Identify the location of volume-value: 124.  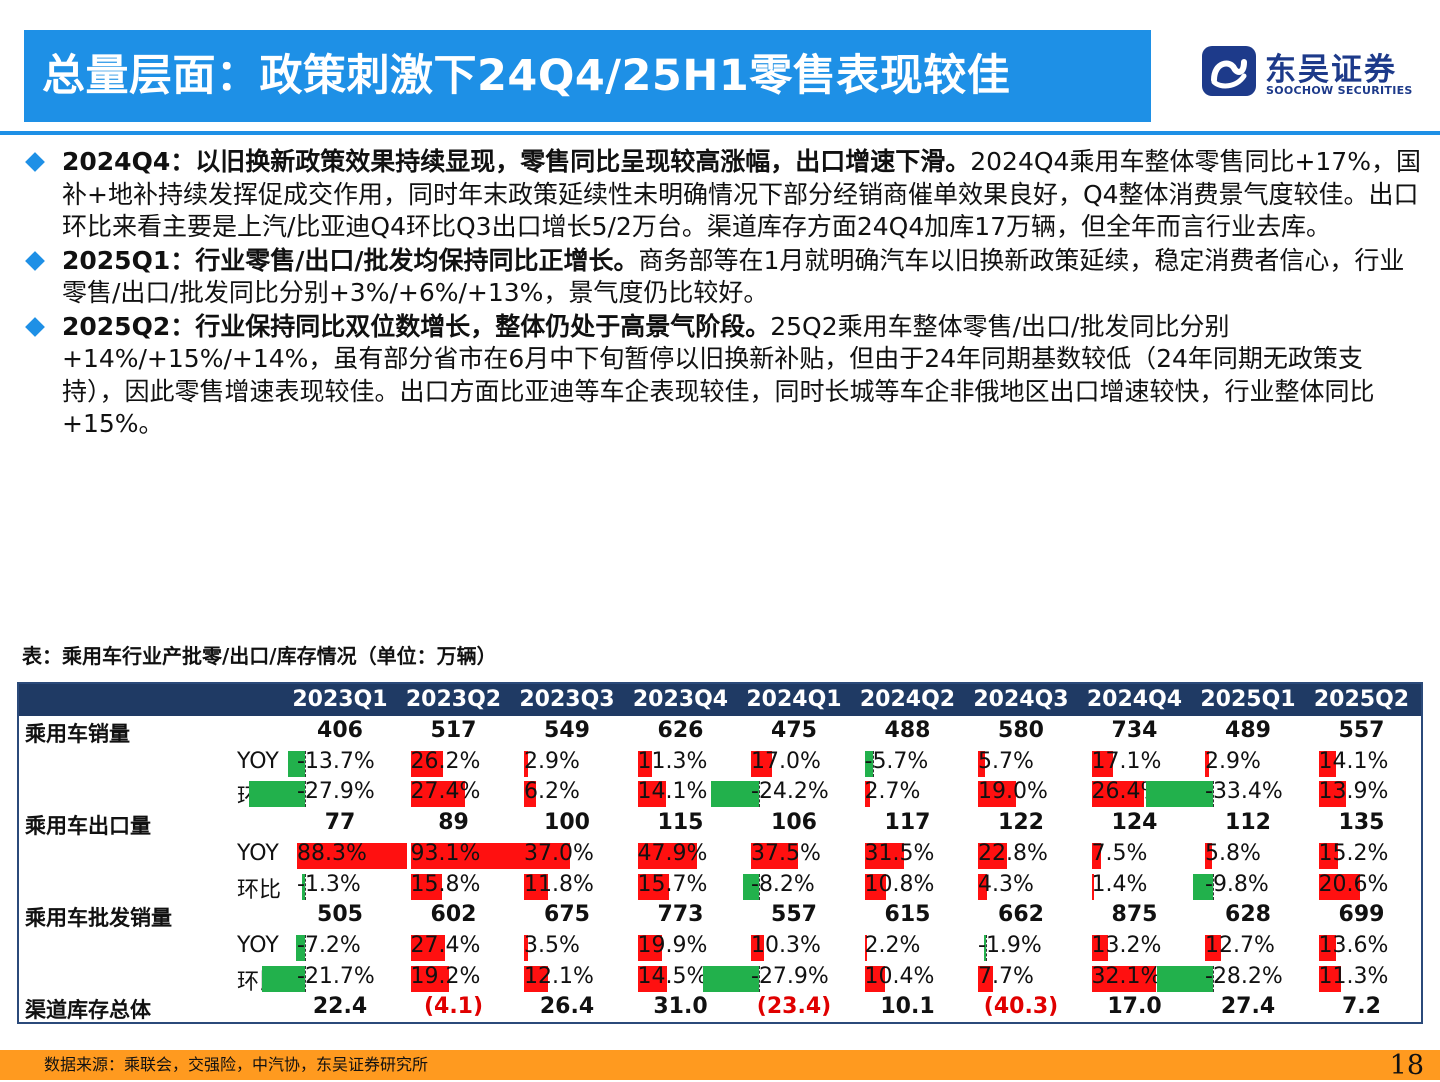
(1134, 823).